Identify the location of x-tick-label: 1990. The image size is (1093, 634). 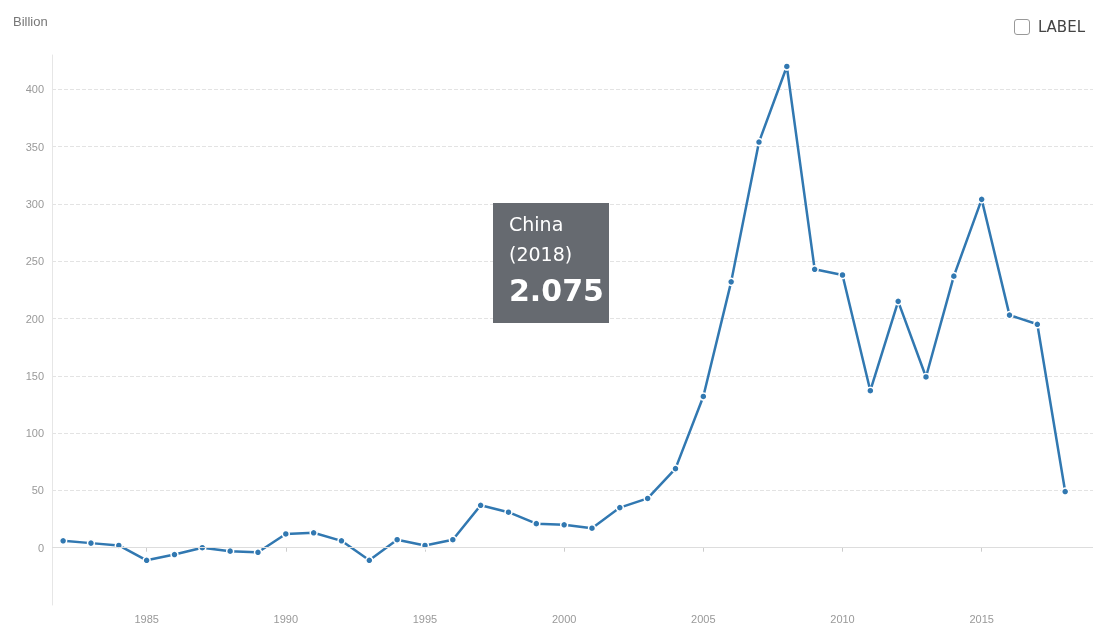
(286, 618).